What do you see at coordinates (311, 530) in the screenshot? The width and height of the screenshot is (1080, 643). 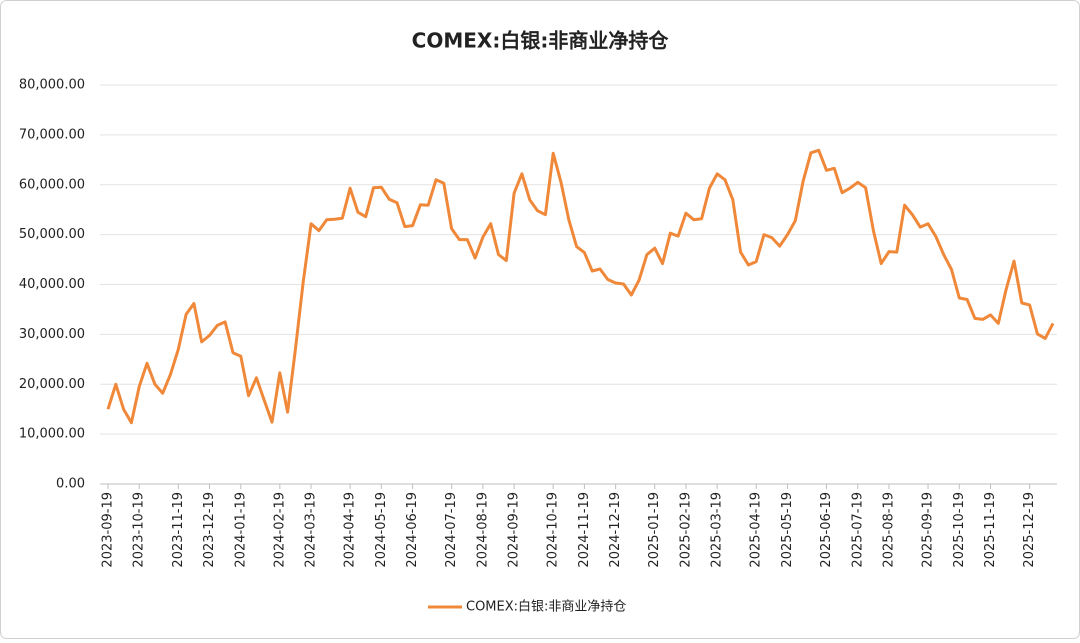 I see `x-tick-label: 2024-03-19` at bounding box center [311, 530].